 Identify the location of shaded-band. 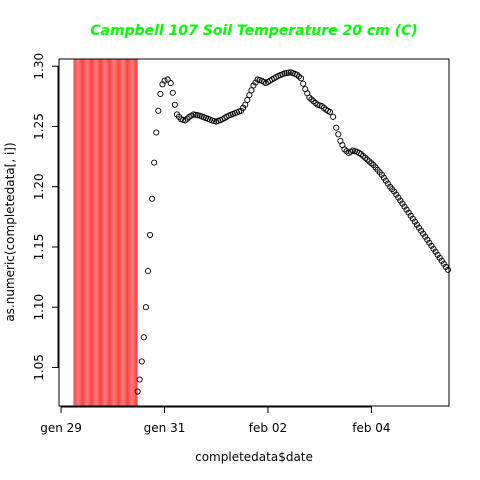
(105, 232).